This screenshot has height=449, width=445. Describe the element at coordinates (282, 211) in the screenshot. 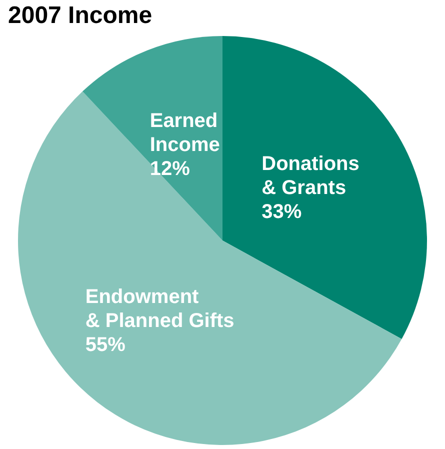

I see `data-label: 33%` at that location.